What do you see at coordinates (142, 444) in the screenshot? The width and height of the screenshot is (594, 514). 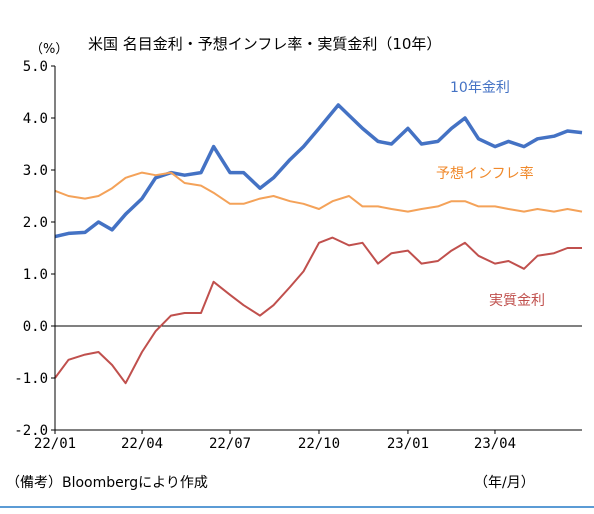 I see `x-tick-label: 22/04` at bounding box center [142, 444].